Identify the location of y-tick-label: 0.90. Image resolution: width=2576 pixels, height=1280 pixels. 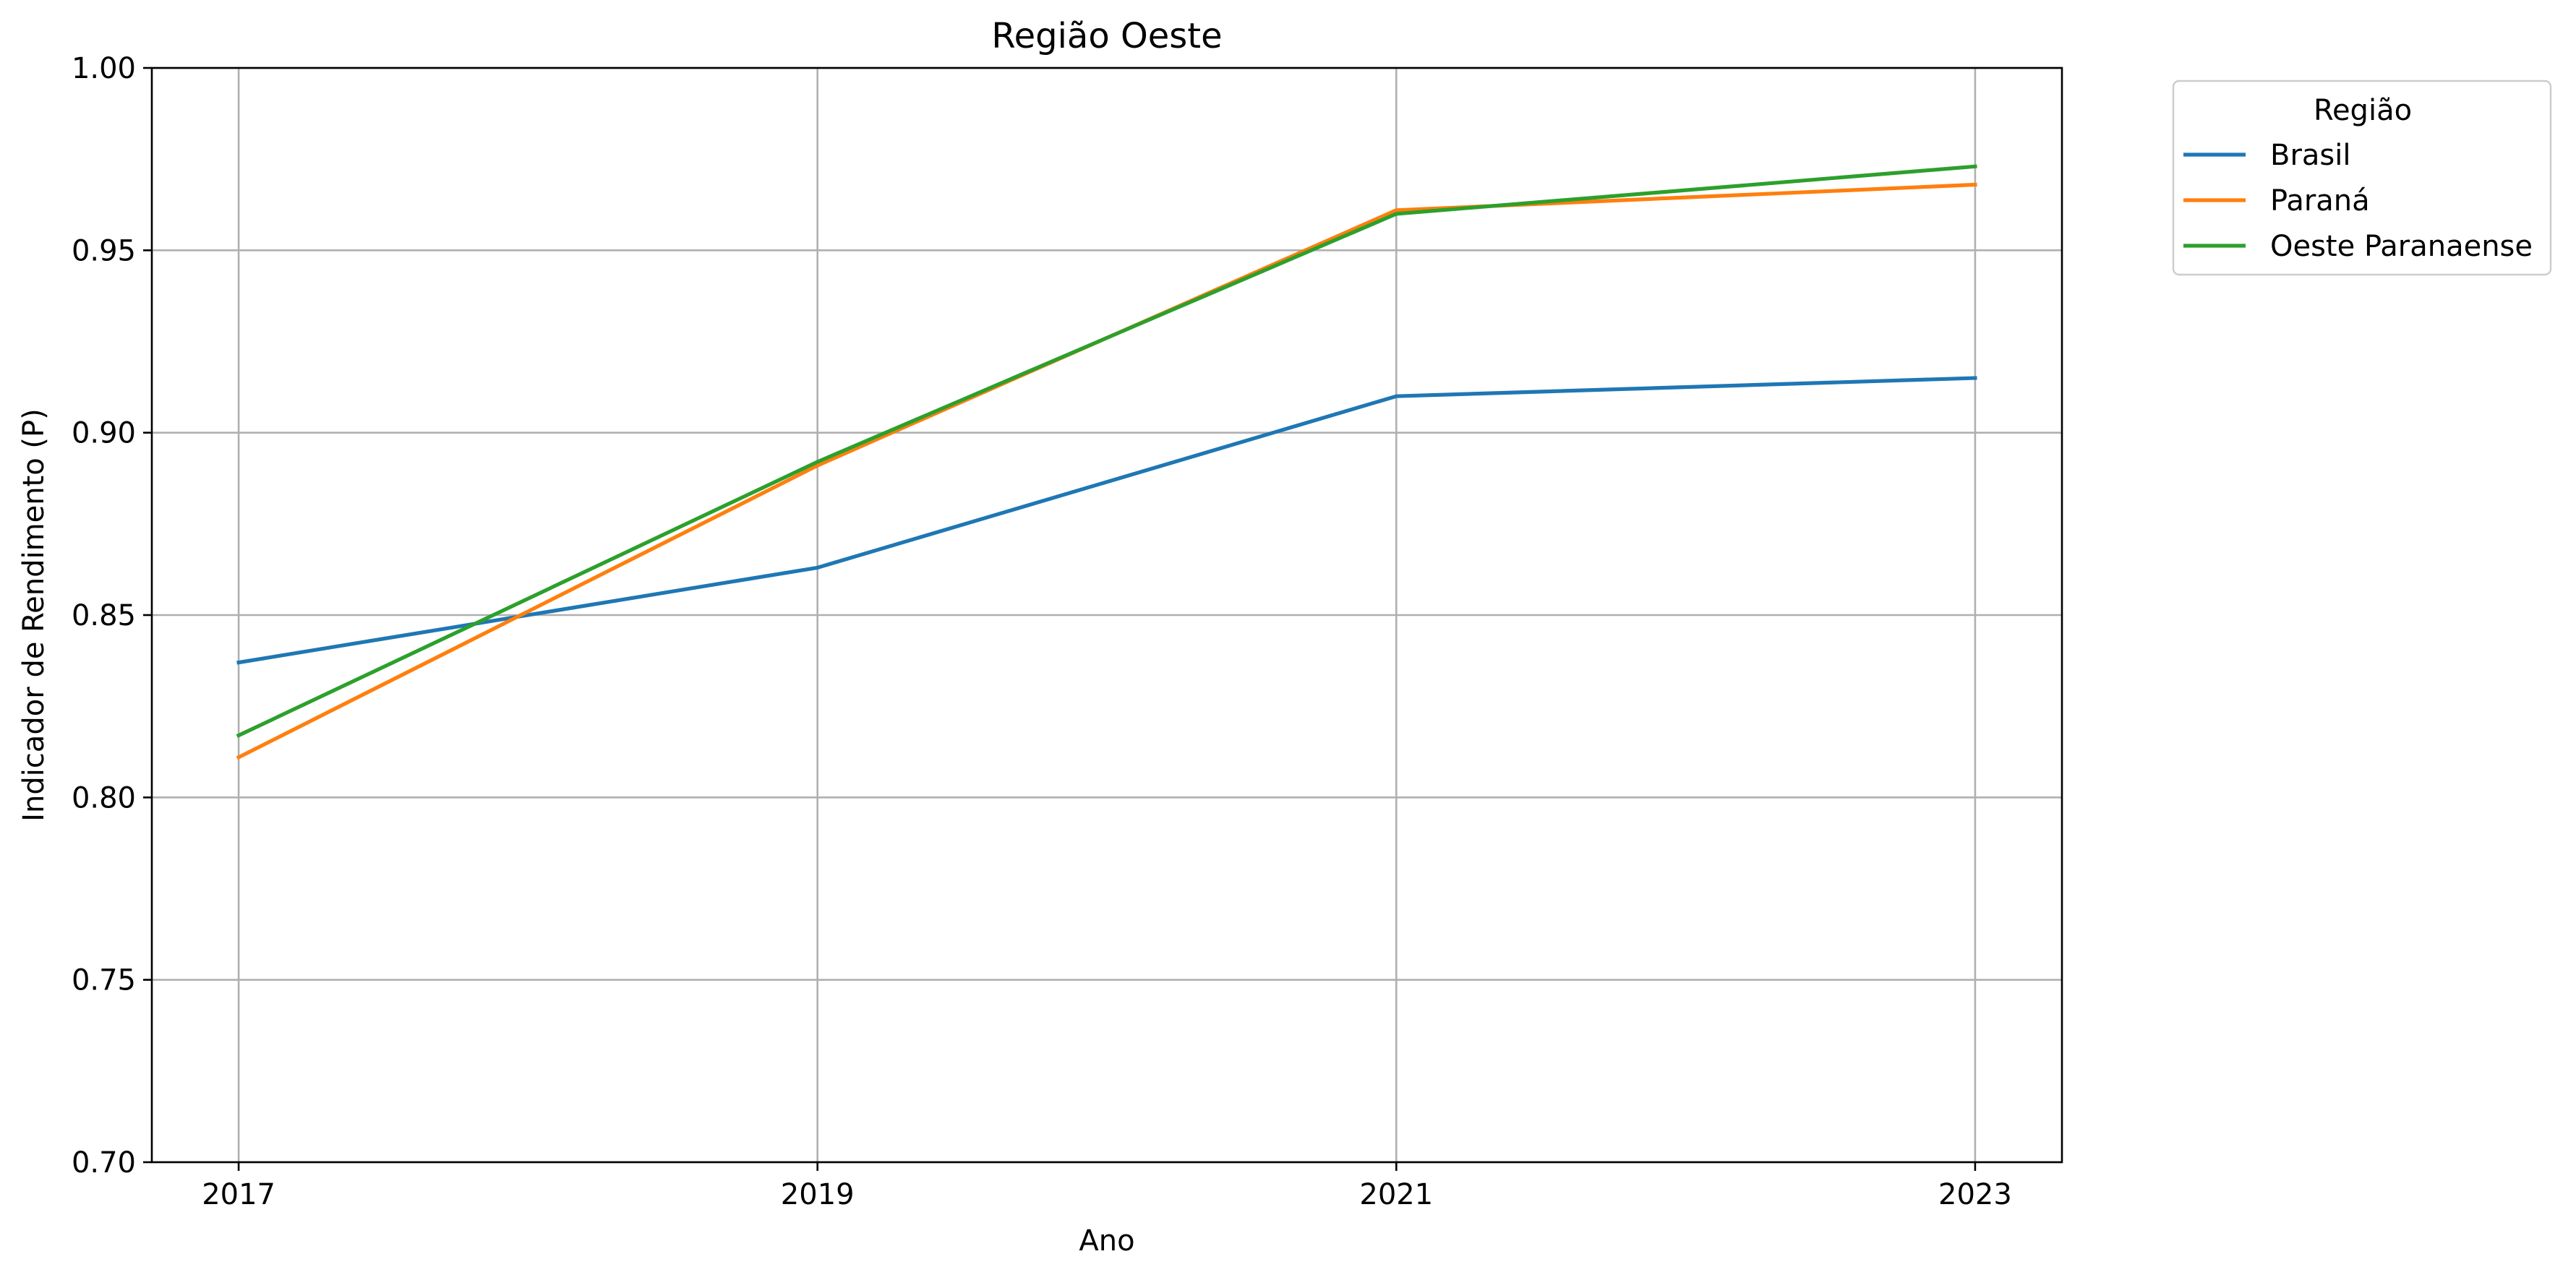
(104, 433).